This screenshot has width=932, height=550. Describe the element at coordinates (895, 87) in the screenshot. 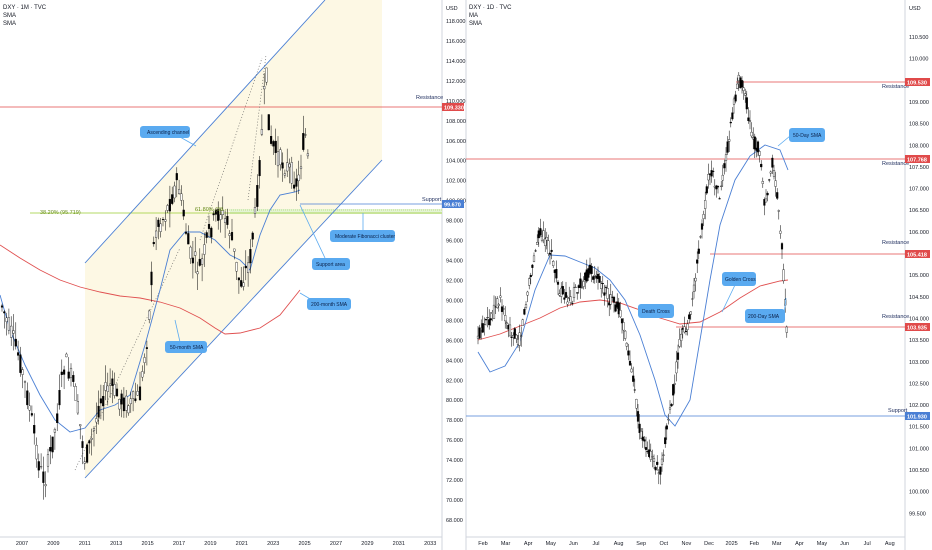

I see `right-r1-label: Resistance` at that location.